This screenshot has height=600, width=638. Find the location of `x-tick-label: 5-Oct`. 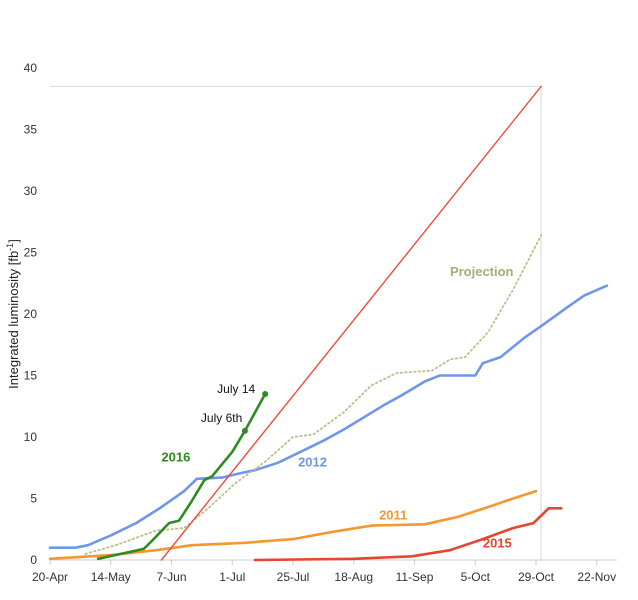

x-tick-label: 5-Oct is located at coordinates (476, 577).